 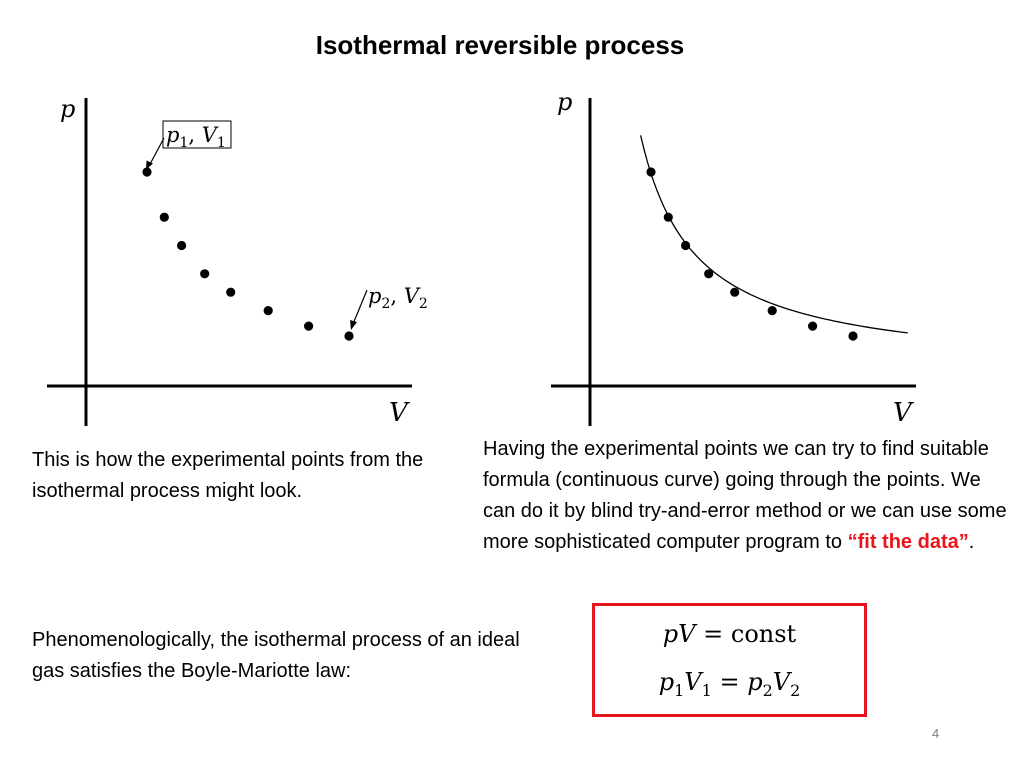 I want to click on law-equation-p1v1-p2v2: p1V1 = p2V2, so click(x=729, y=684).